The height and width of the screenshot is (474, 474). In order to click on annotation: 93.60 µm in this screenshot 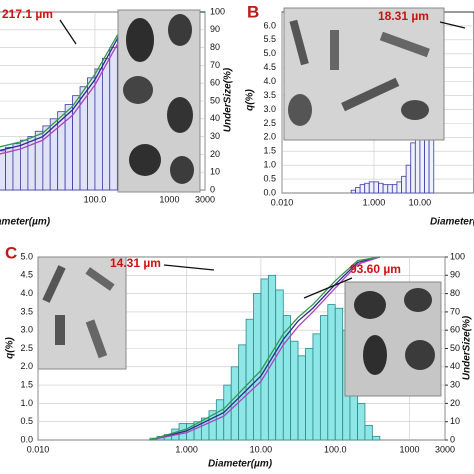, I will do `click(375, 269)`.